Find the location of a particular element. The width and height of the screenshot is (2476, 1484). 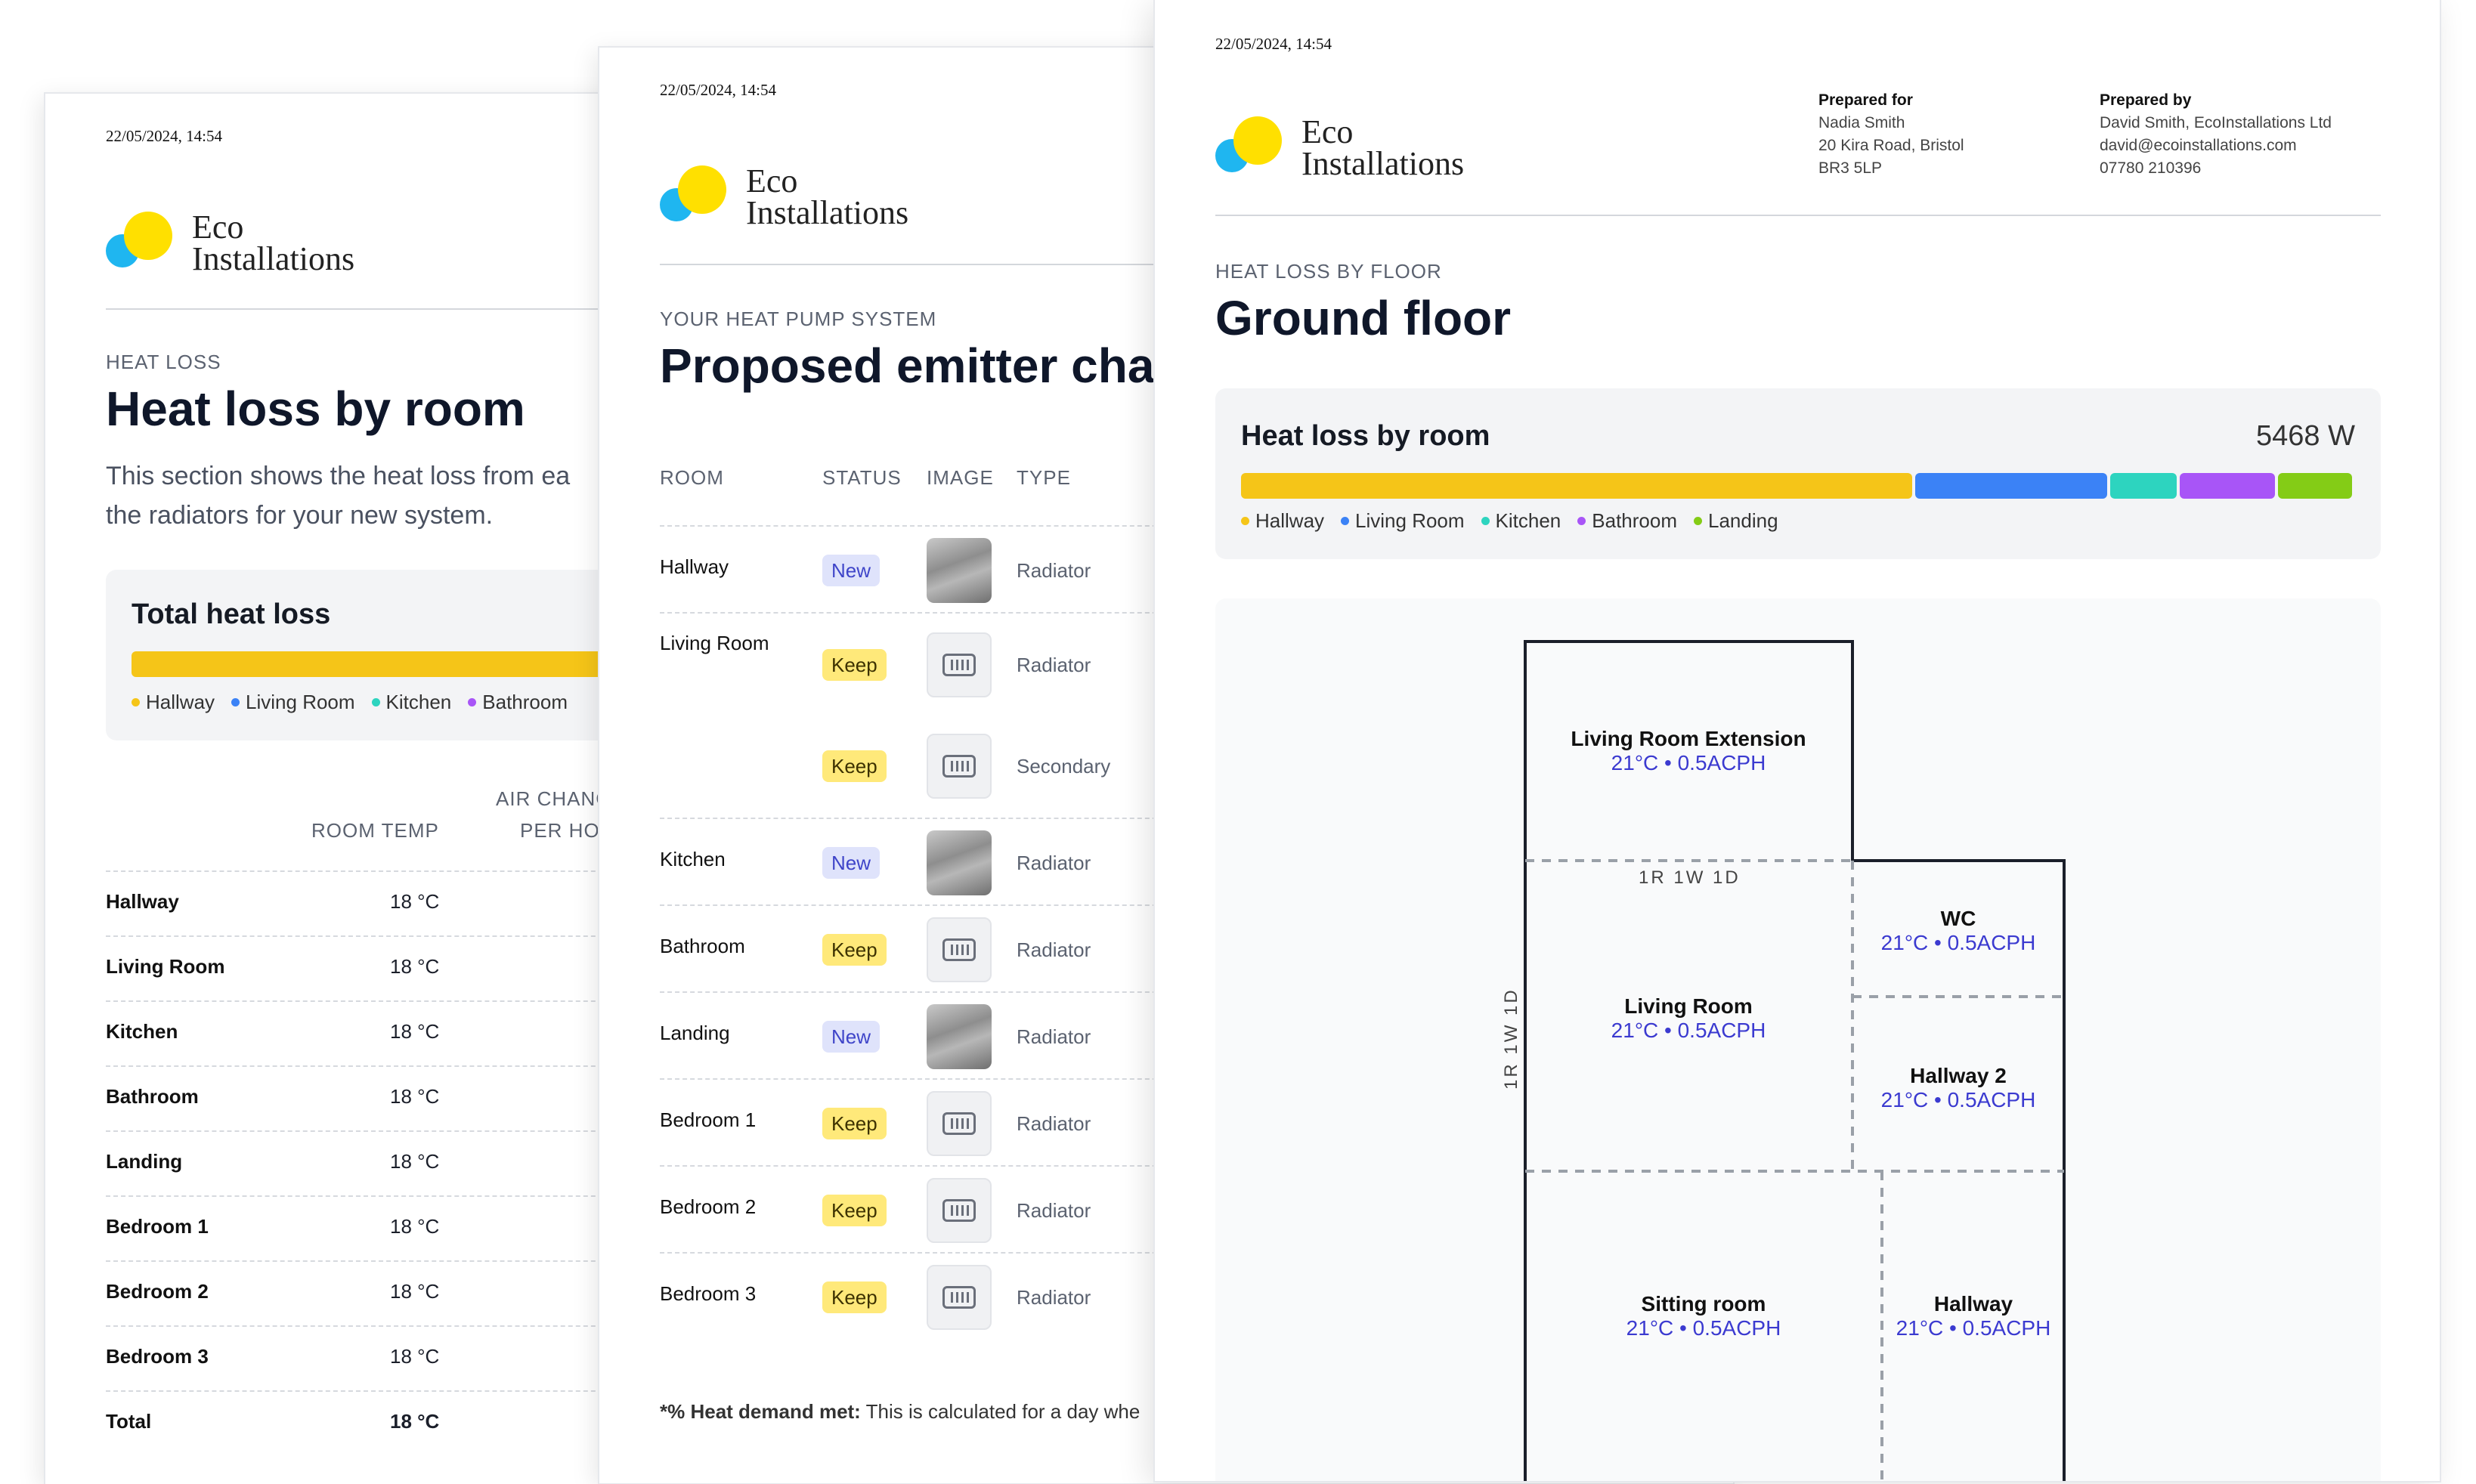

bar-segment-living-room is located at coordinates (2011, 486).